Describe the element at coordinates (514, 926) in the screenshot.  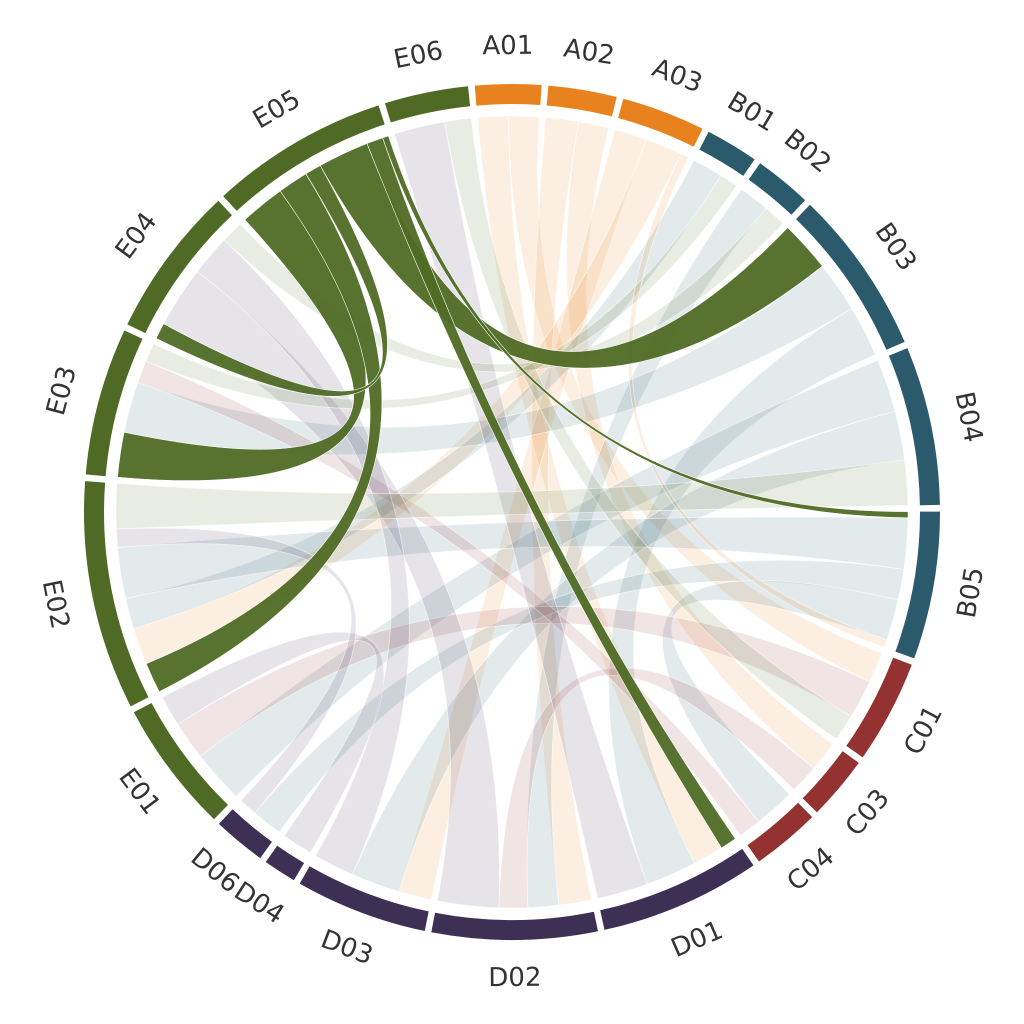
I see `segment-arc-d02` at that location.